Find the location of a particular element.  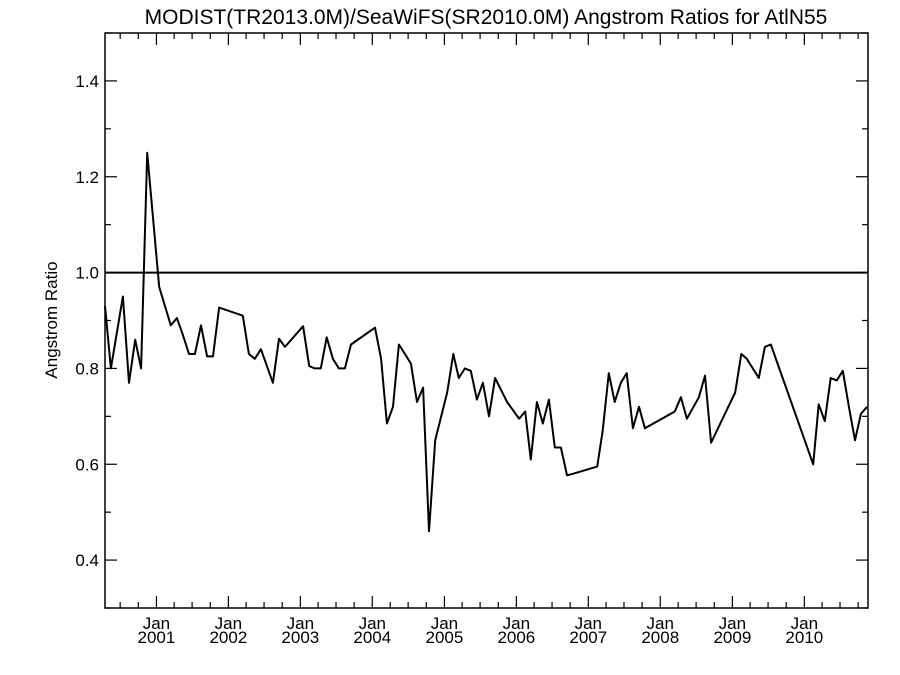

x-tick-label-year: 2001 is located at coordinates (157, 637).